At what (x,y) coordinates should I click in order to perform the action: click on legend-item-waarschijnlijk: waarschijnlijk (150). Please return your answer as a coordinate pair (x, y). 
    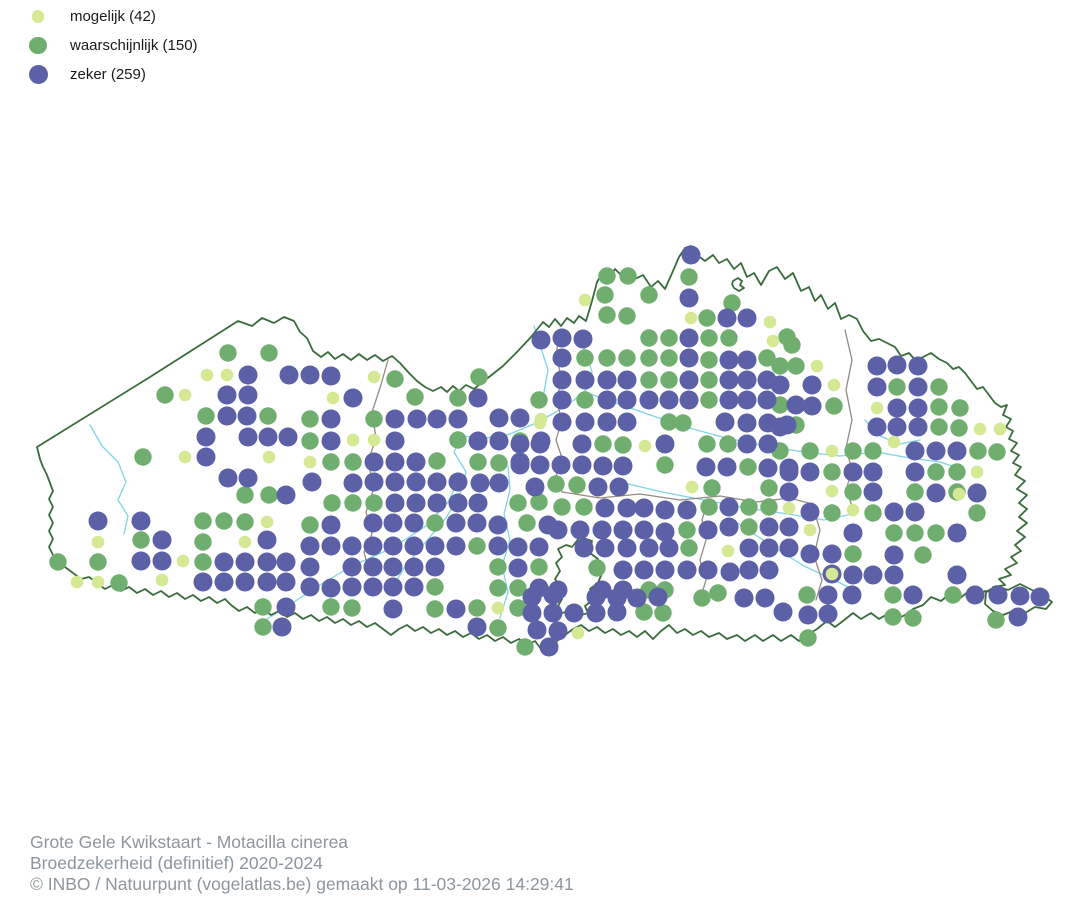
    Looking at the image, I should click on (113, 45).